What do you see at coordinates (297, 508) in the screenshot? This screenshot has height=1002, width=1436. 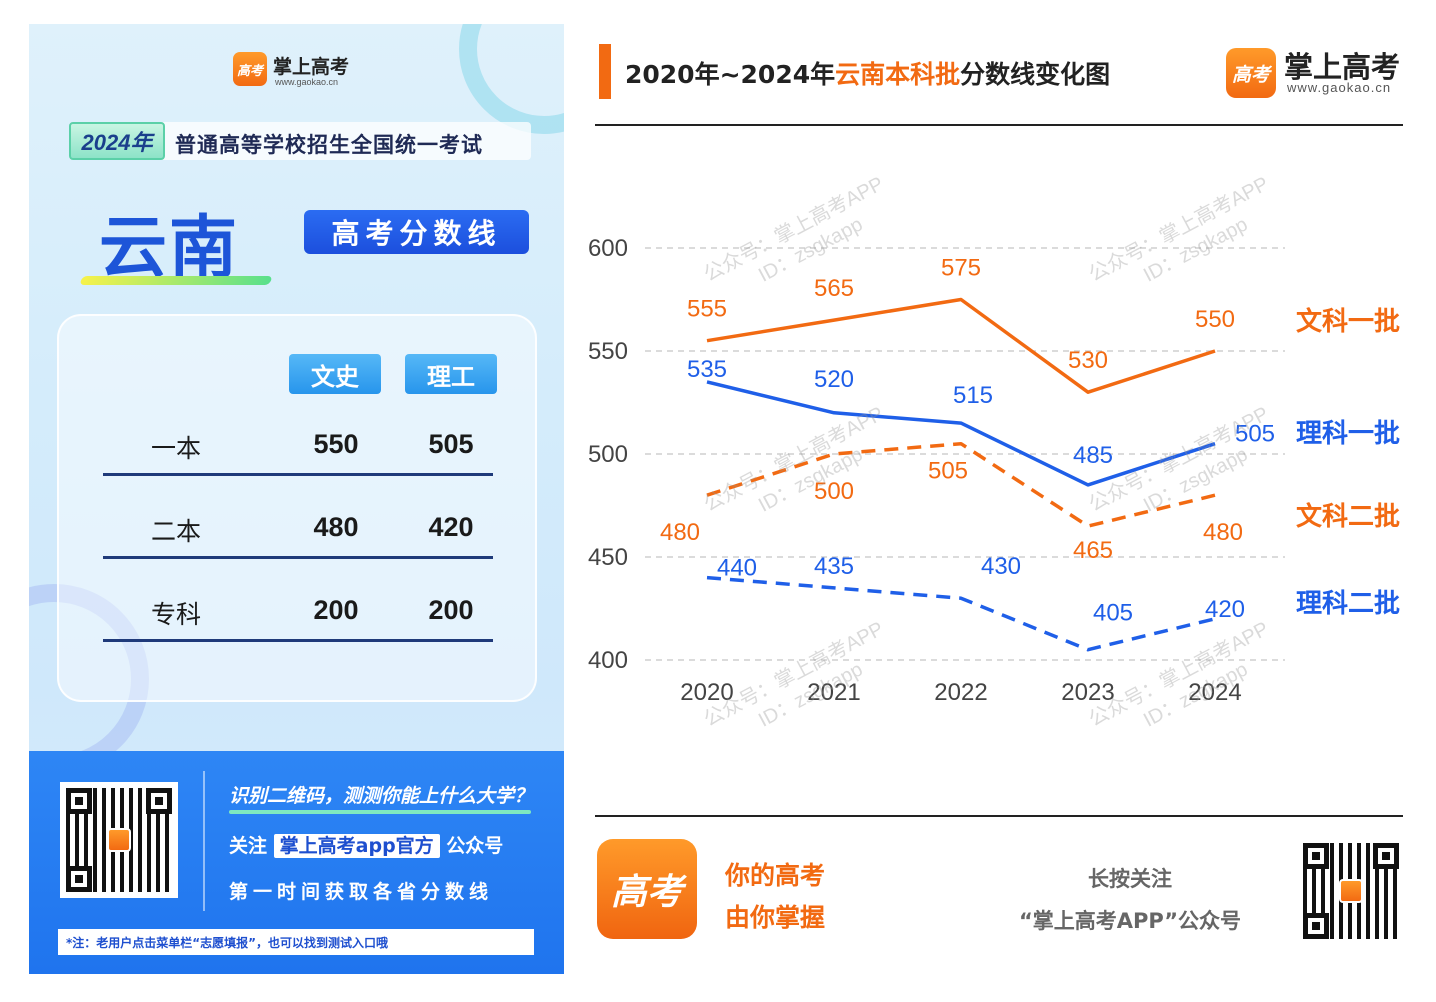 I see `score-table: 文史 理工 一本 550 505 二本 480 420 专科 200 200` at bounding box center [297, 508].